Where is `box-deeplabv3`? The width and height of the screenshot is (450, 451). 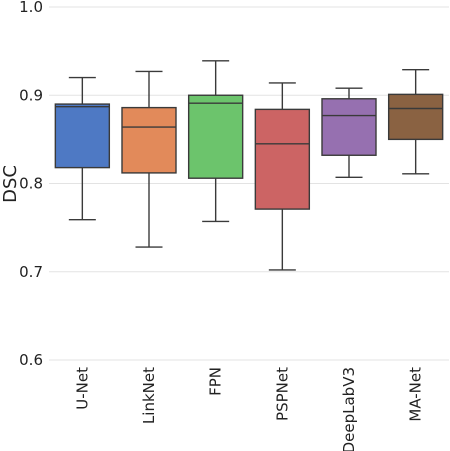 box-deeplabv3 is located at coordinates (349, 133).